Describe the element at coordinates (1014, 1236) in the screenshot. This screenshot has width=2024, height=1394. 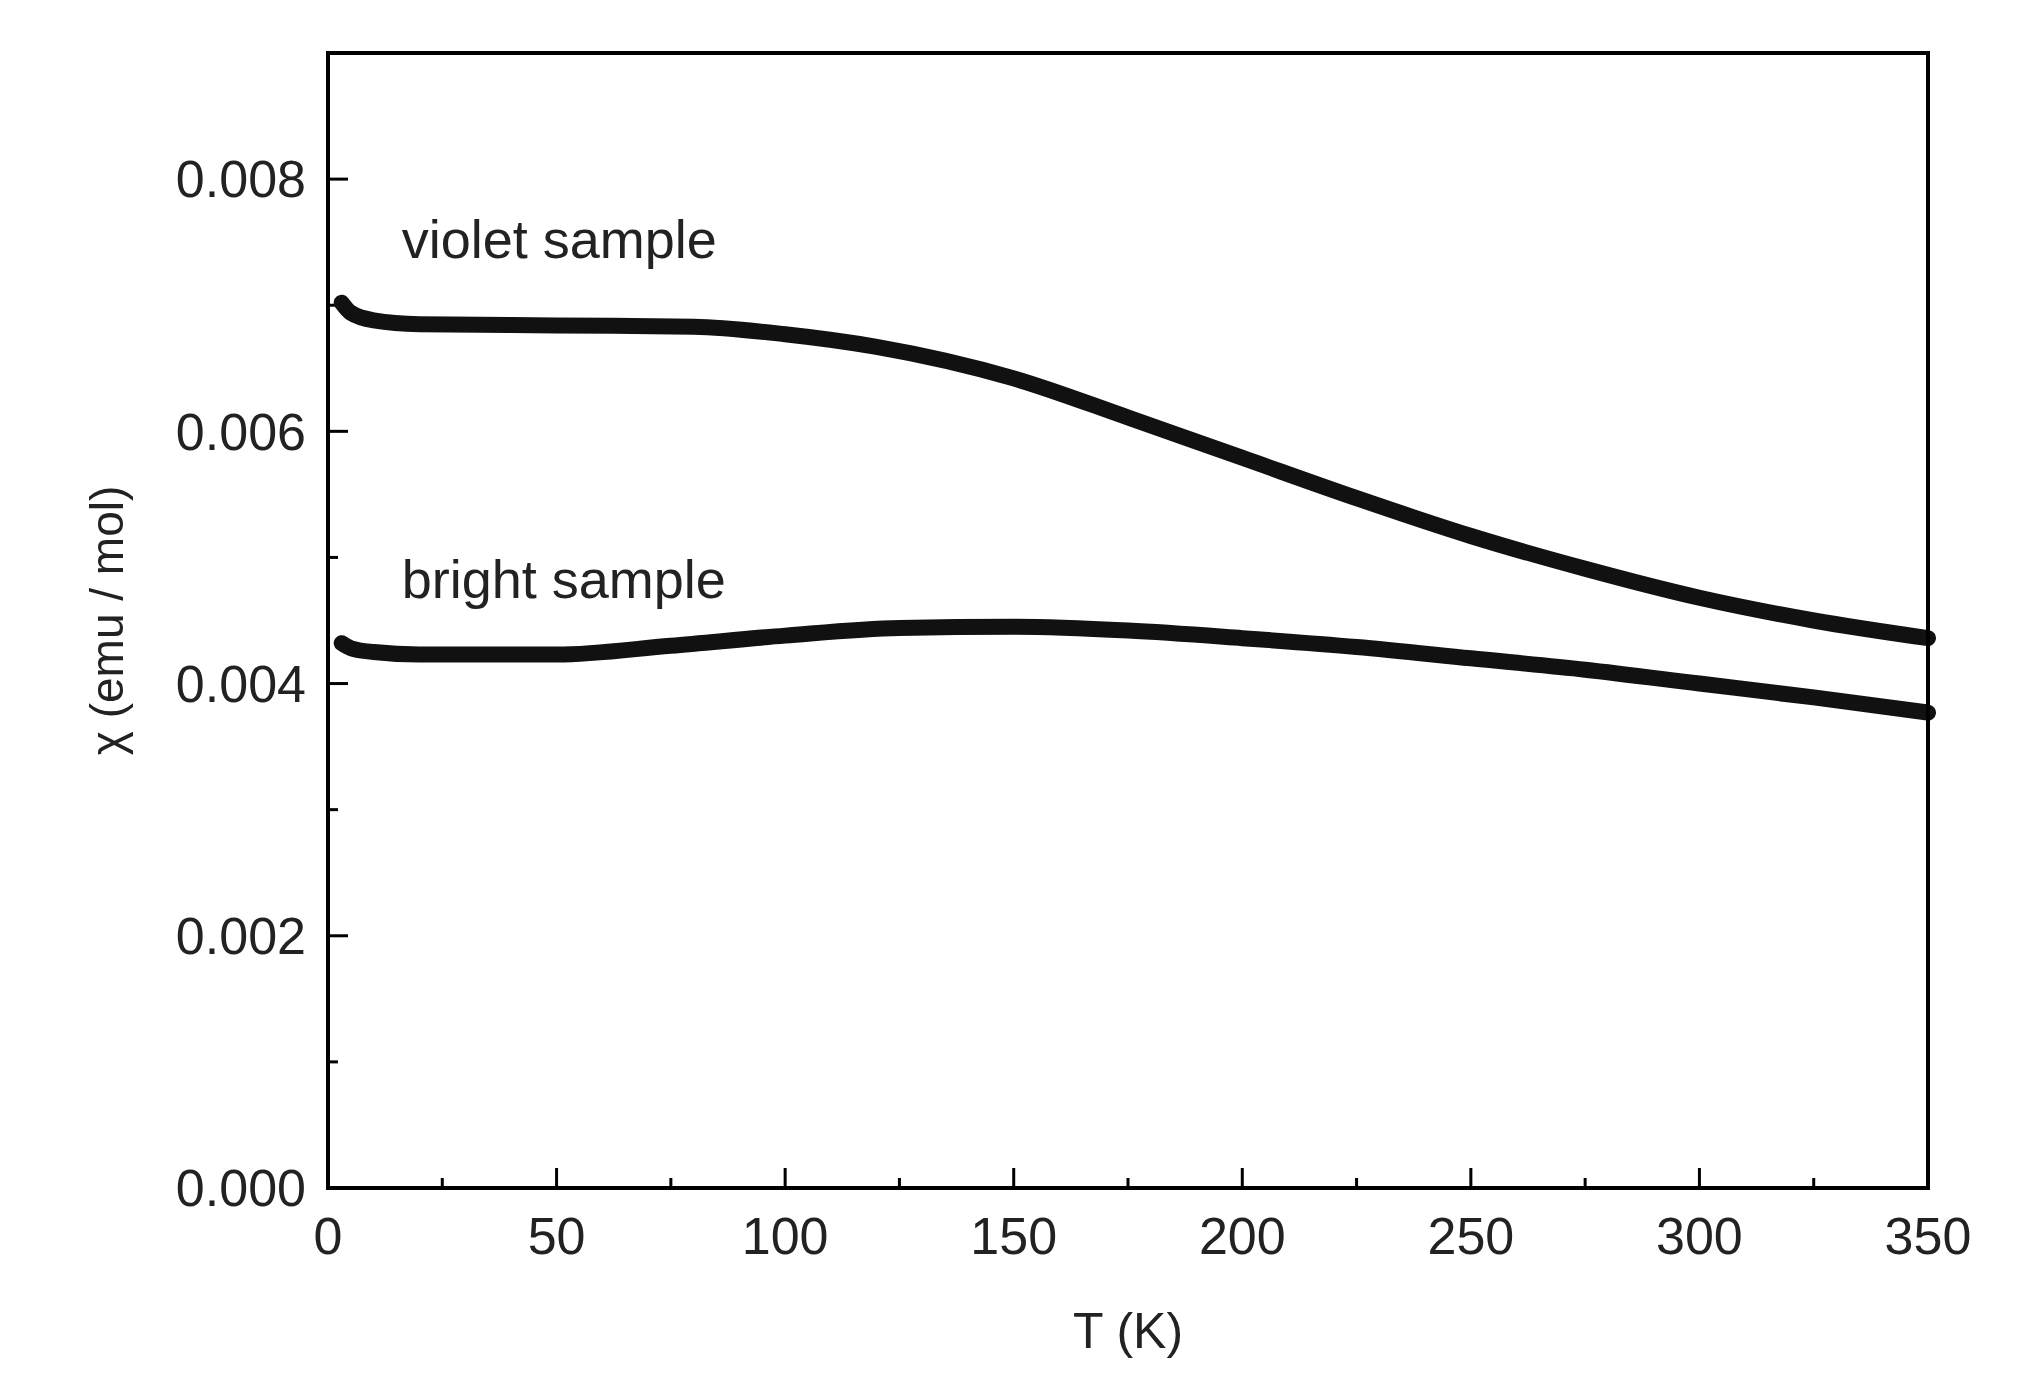
I see `x-tick-label: 150` at that location.